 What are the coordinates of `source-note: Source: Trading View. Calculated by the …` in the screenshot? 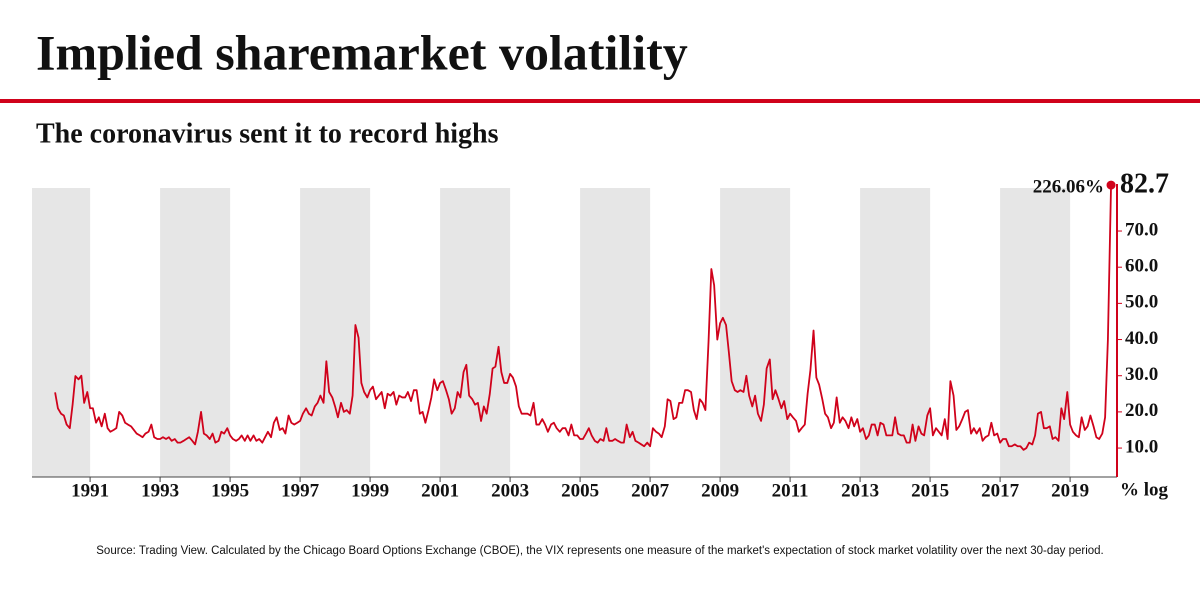 It's located at (599, 551).